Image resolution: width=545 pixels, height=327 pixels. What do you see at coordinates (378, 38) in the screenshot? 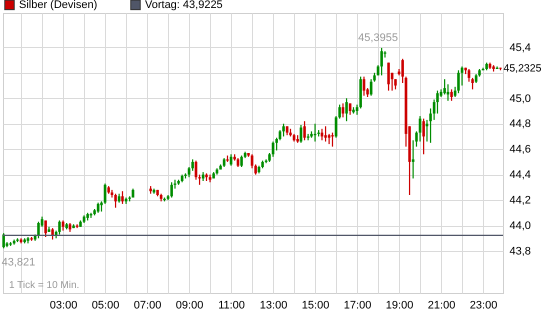
I see `annotation: 45,3955` at bounding box center [378, 38].